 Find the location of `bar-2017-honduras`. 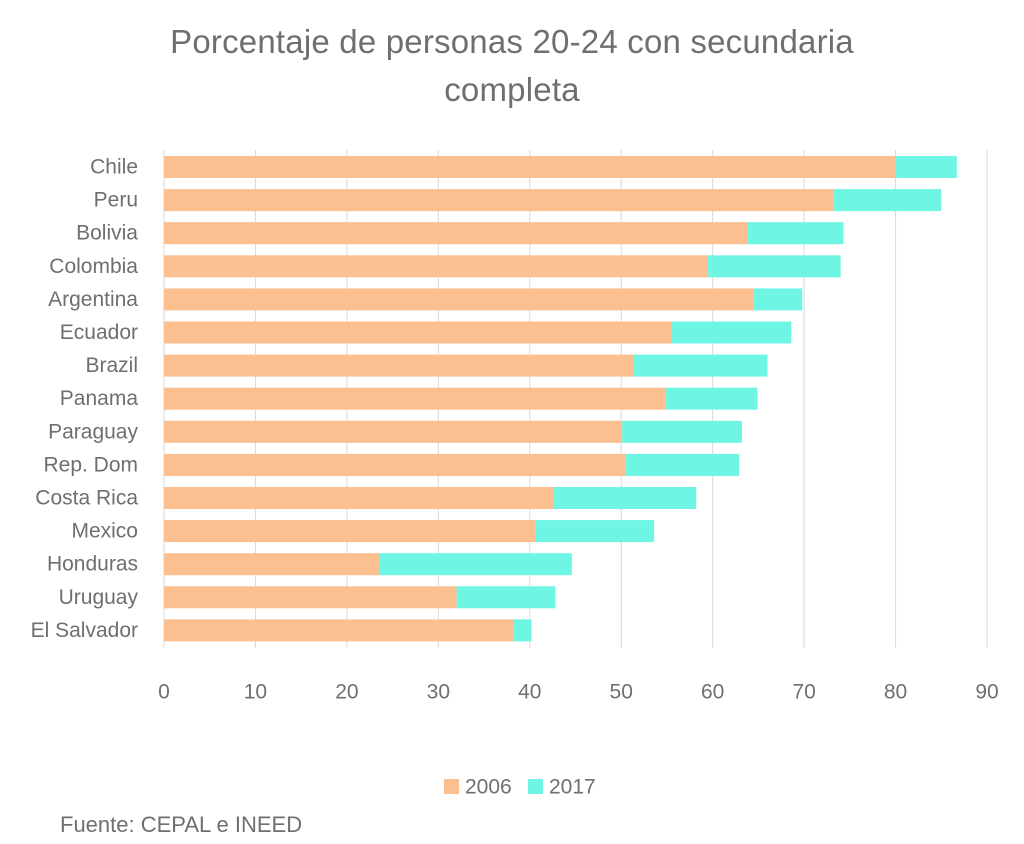

bar-2017-honduras is located at coordinates (475, 564).